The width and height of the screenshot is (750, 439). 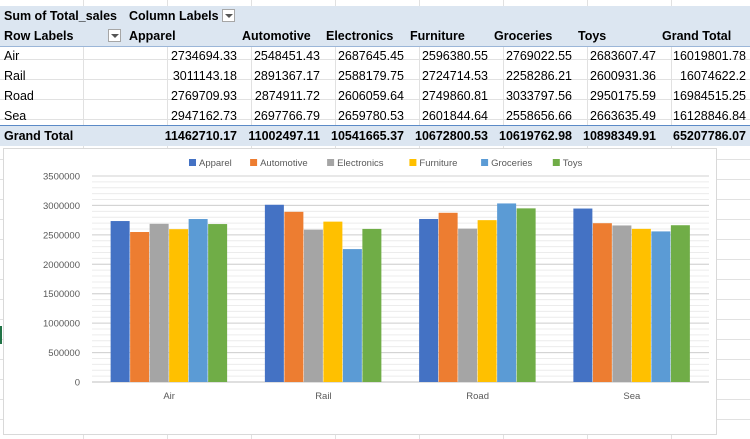 What do you see at coordinates (15, 116) in the screenshot?
I see `row-label: Sea` at bounding box center [15, 116].